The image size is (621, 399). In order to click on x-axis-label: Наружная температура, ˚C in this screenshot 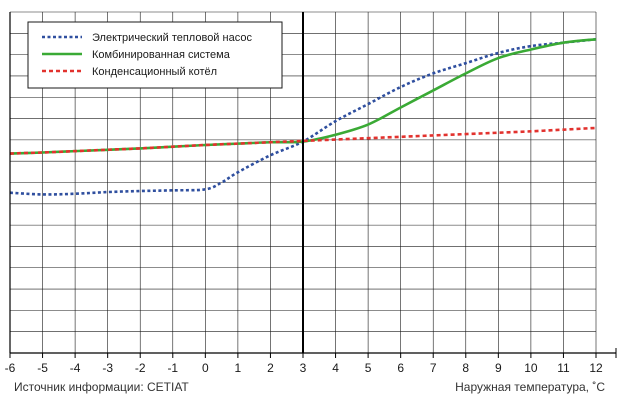, I will do `click(530, 387)`.